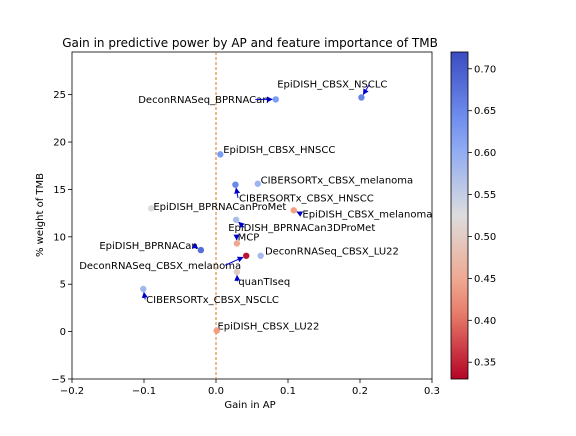  Describe the element at coordinates (337, 180) in the screenshot. I see `point-annotation: CIBERSORTx_CBSX_melanoma` at that location.